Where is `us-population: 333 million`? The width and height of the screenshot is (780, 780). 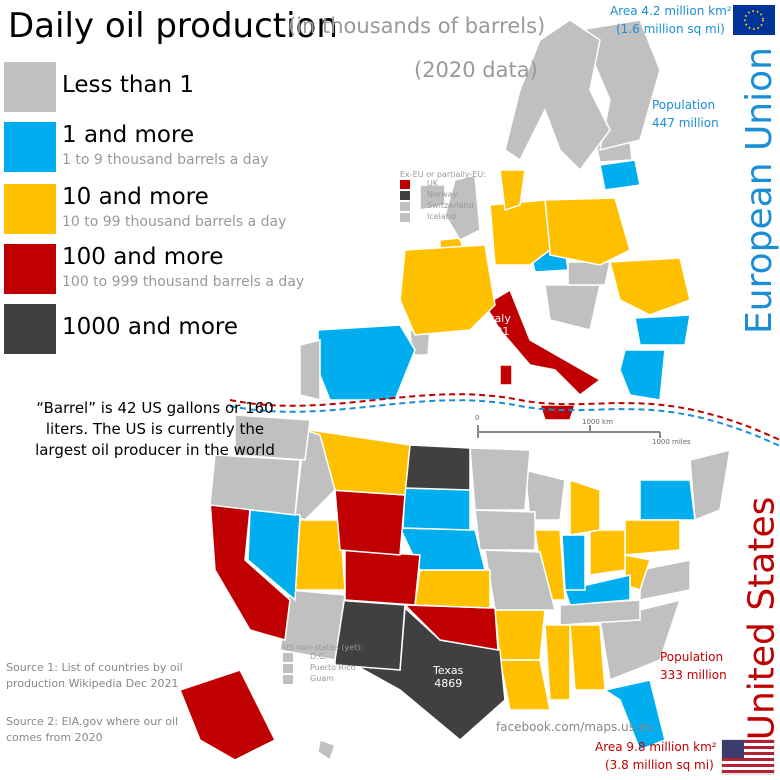 us-population: 333 million is located at coordinates (693, 675).